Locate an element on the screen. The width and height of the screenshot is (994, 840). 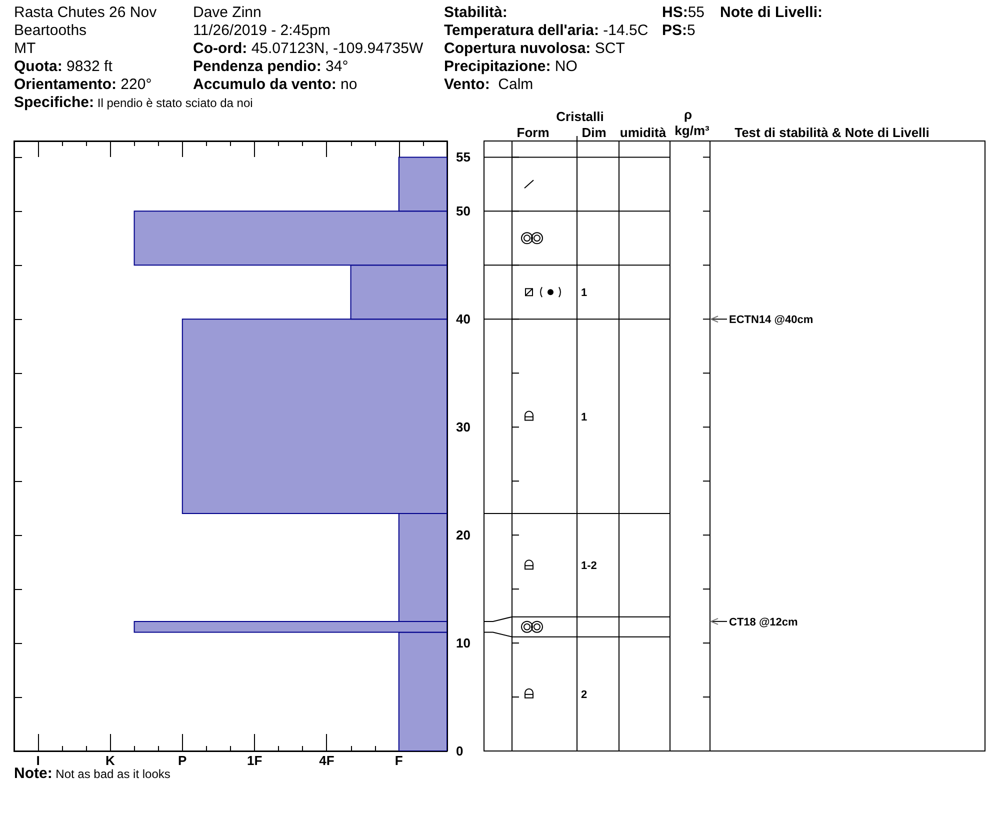
text: MT is located at coordinates (25, 48).